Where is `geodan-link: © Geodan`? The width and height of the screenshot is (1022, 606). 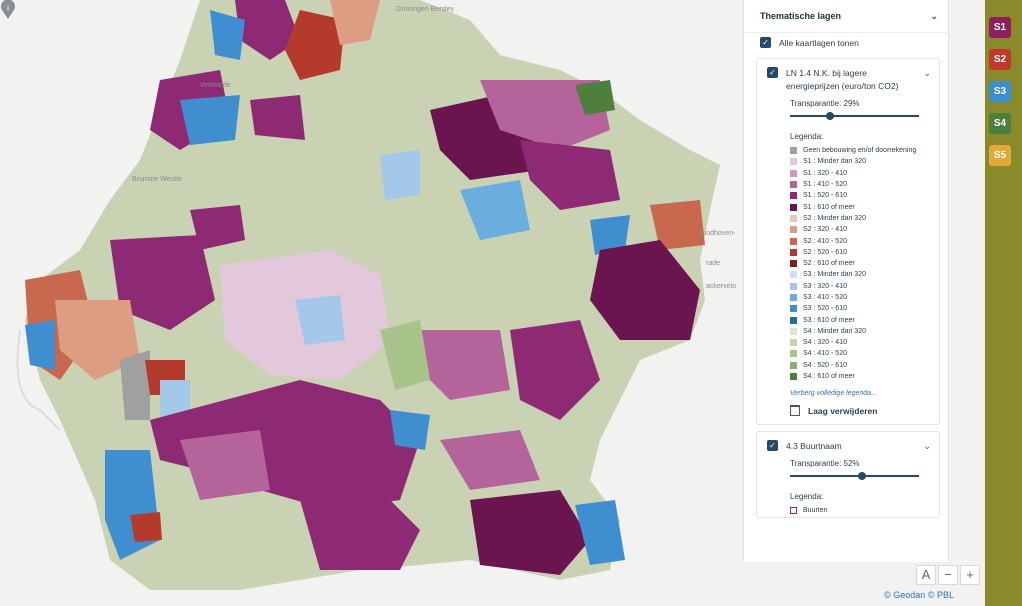 geodan-link: © Geodan is located at coordinates (905, 595).